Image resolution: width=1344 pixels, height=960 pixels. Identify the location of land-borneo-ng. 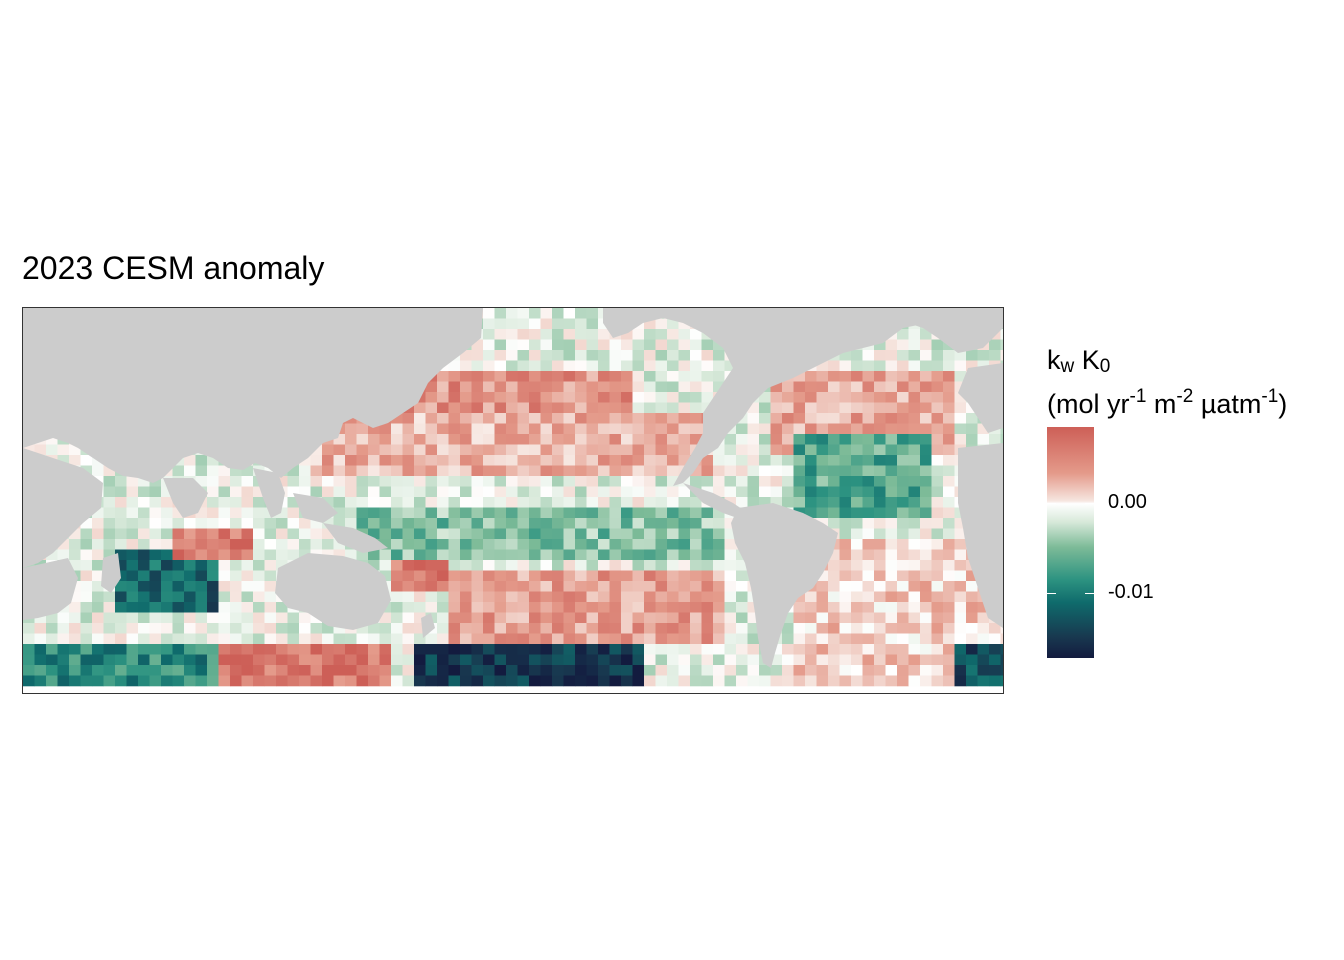
(355, 538).